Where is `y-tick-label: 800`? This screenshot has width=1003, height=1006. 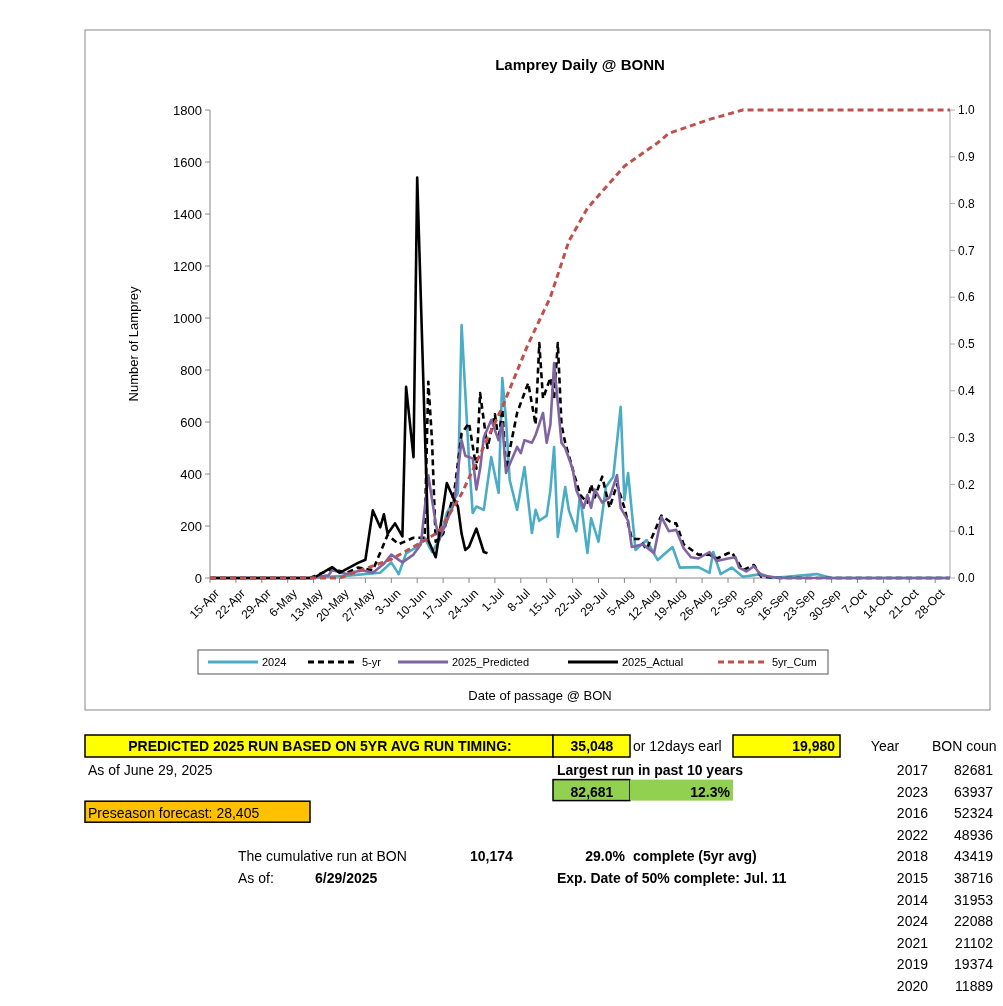
y-tick-label: 800 is located at coordinates (191, 370).